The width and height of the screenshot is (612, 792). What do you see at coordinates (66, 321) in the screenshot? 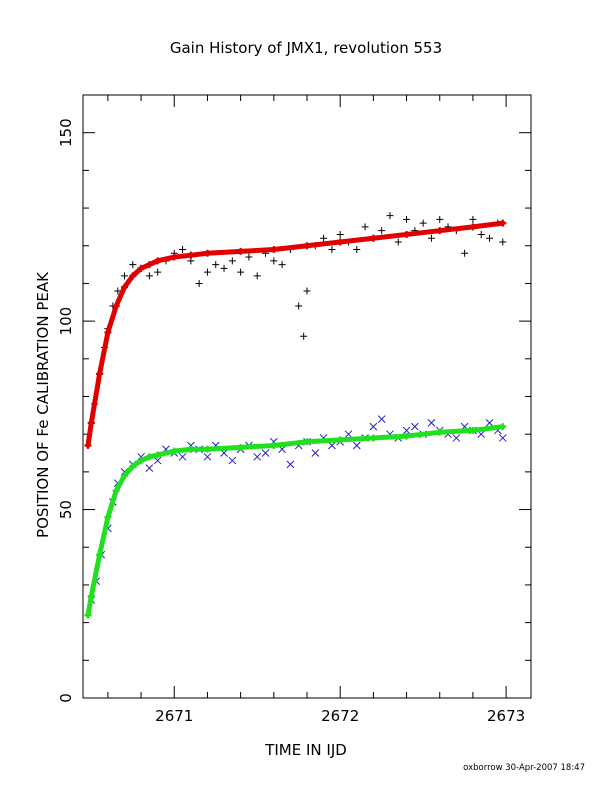
I see `y-tick-label: 100` at bounding box center [66, 321].